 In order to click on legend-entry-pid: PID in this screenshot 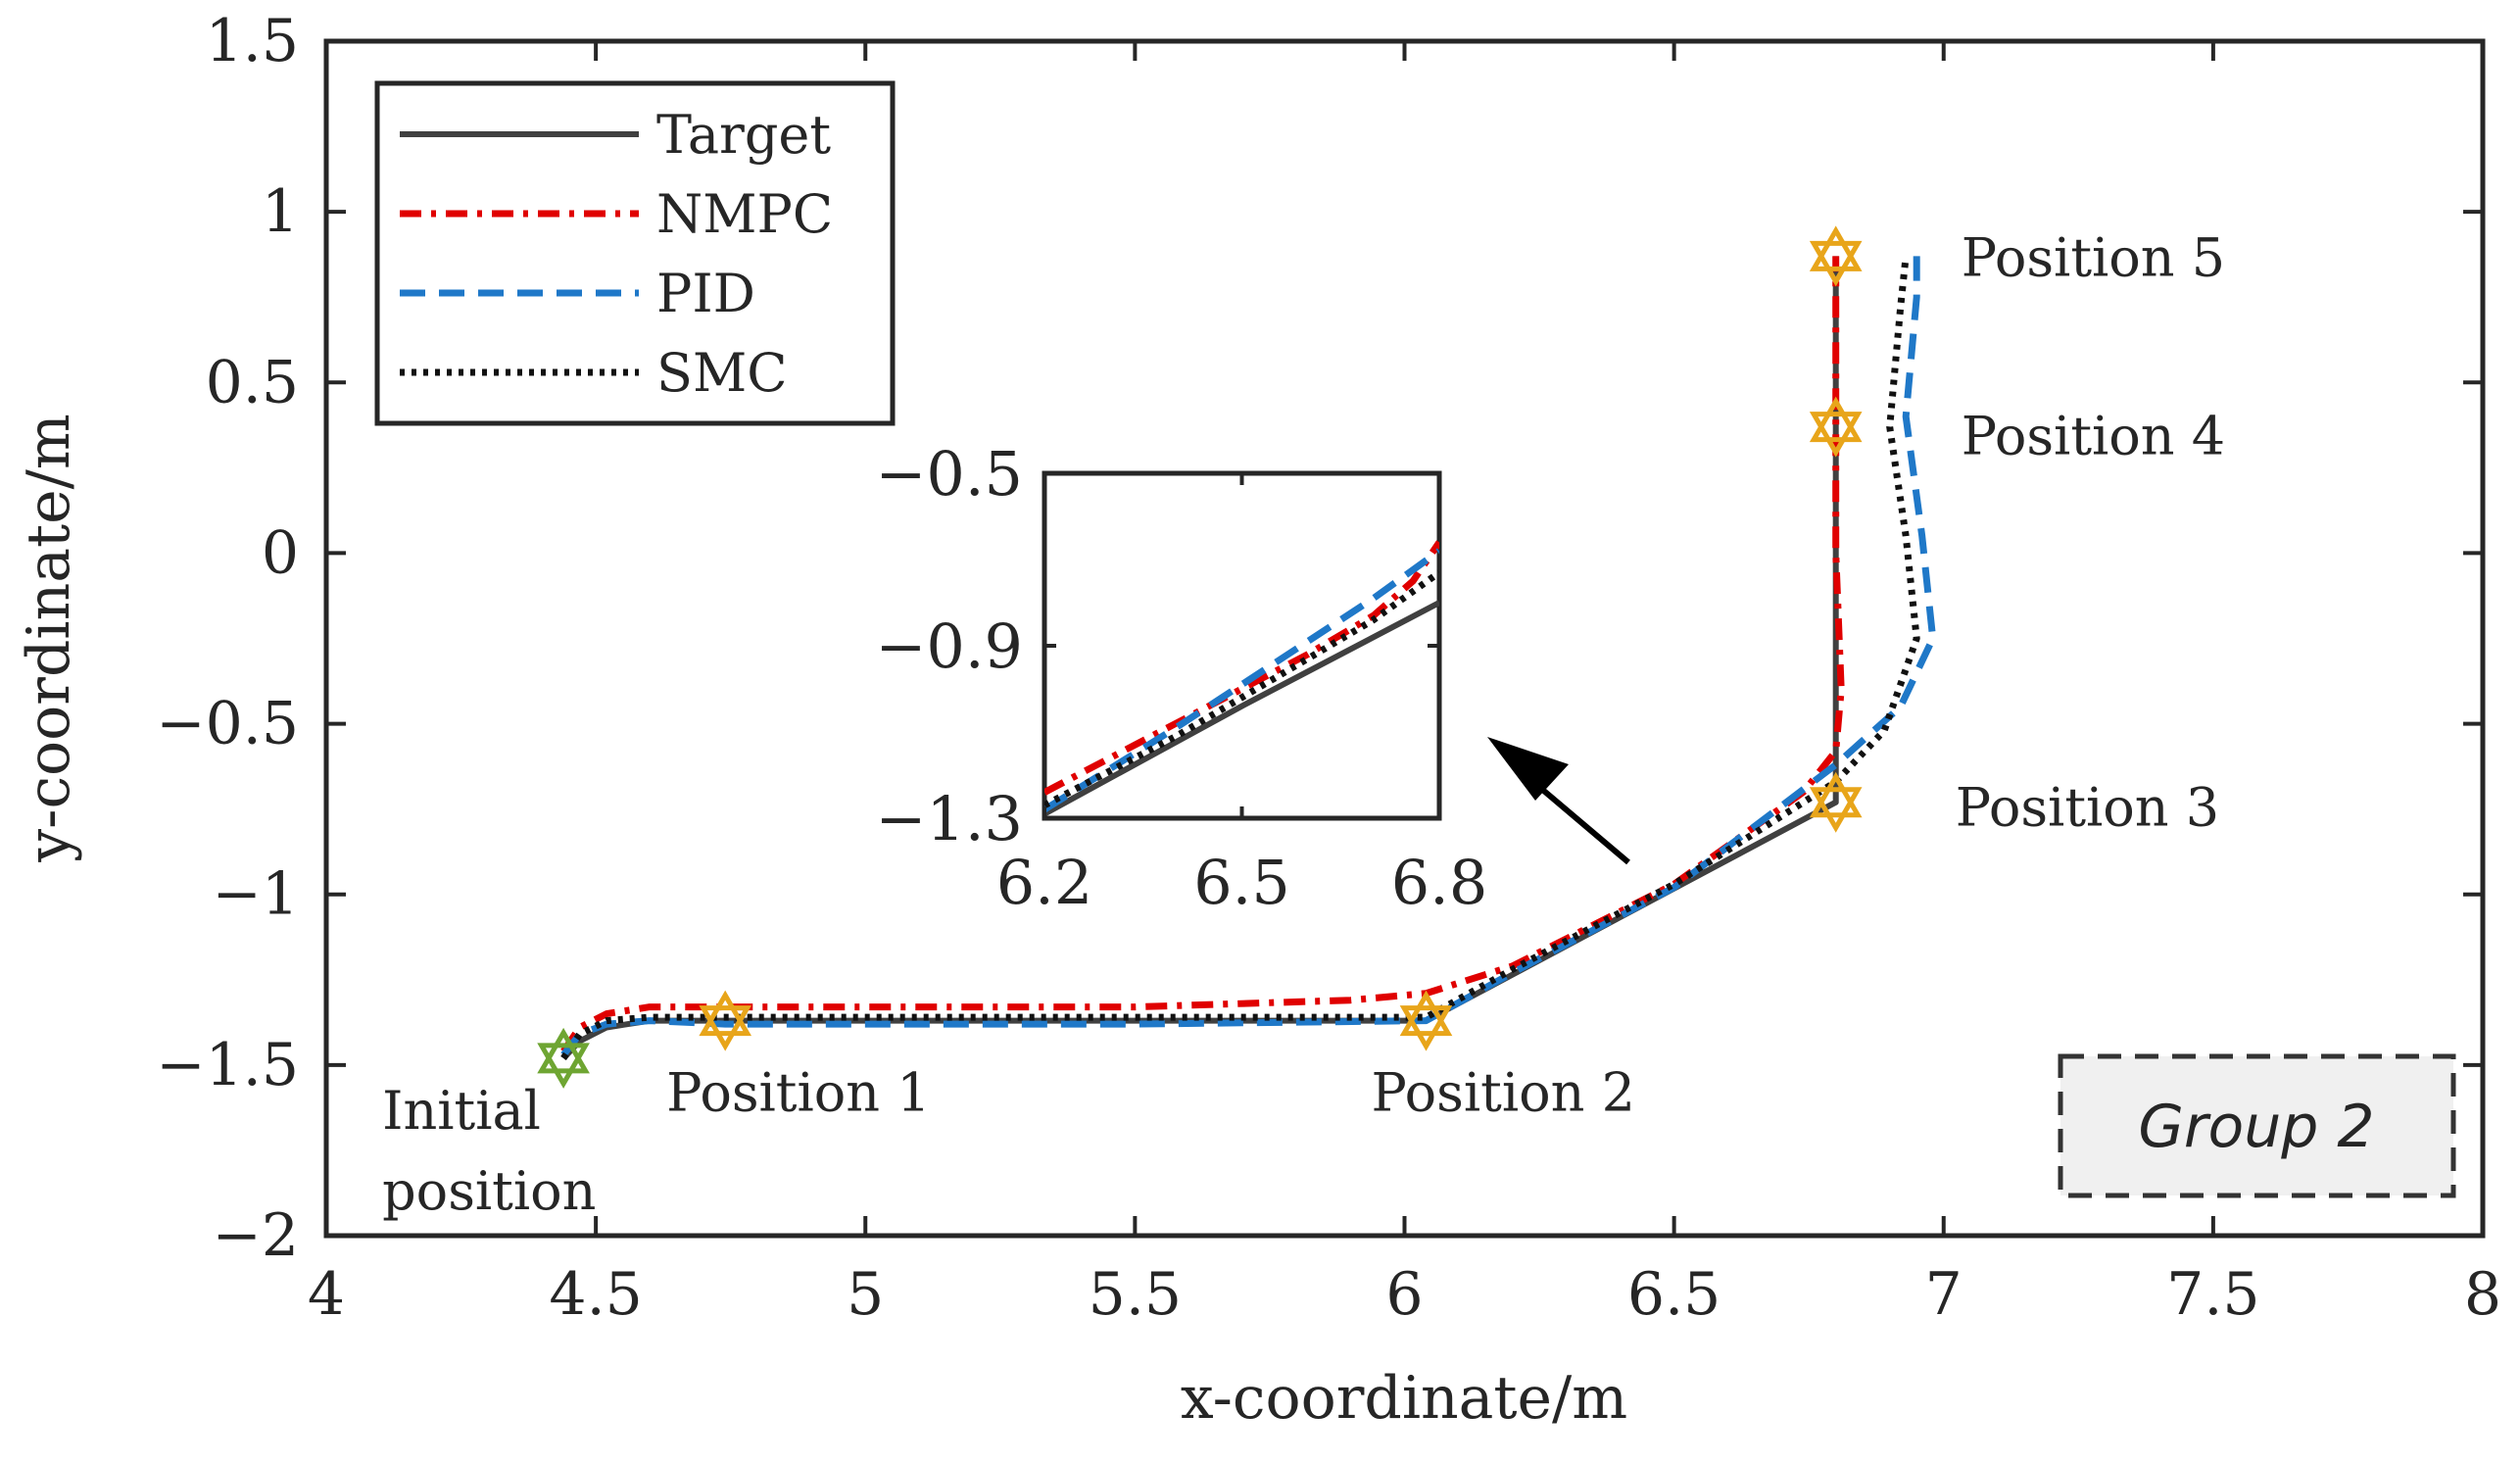, I will do `click(577, 293)`.